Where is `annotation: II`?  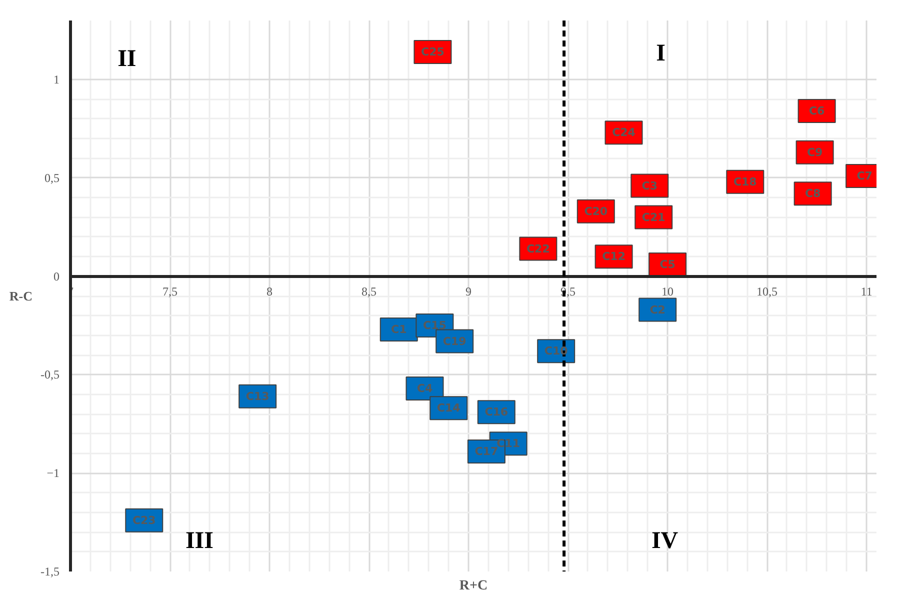
annotation: II is located at coordinates (127, 59).